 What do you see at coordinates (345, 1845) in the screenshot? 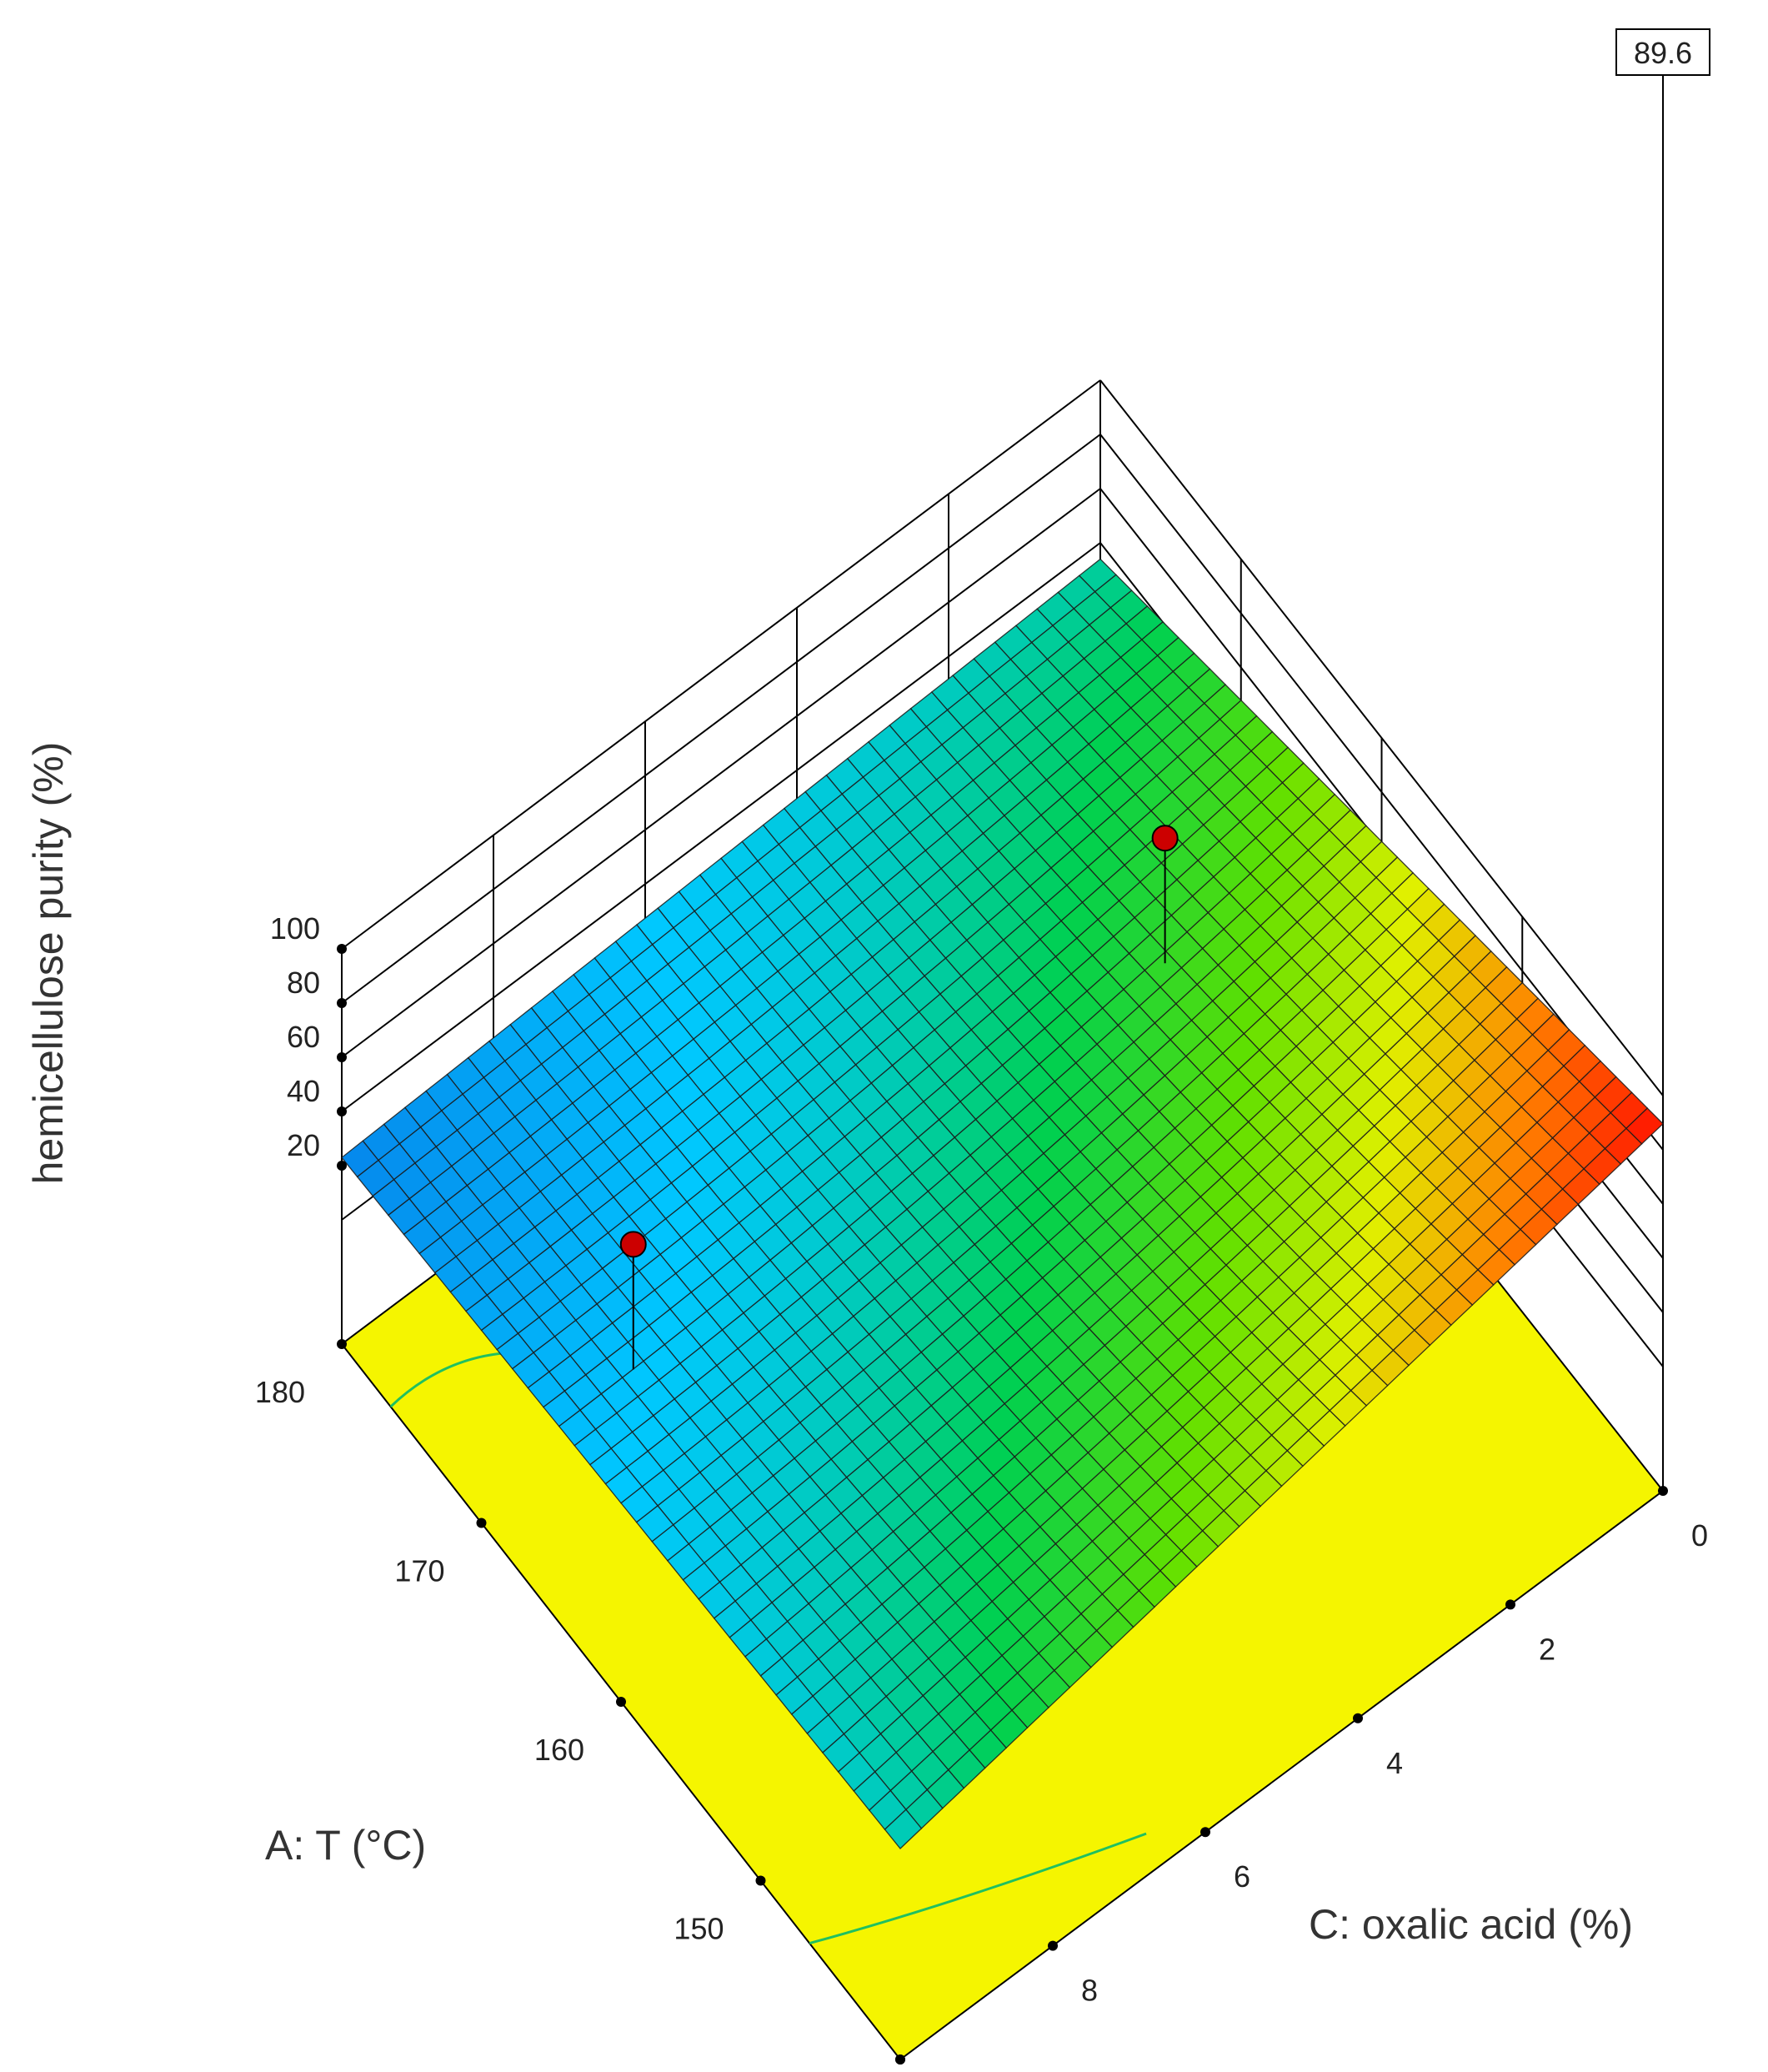
I see `x-axis-title: A: T (°C)` at bounding box center [345, 1845].